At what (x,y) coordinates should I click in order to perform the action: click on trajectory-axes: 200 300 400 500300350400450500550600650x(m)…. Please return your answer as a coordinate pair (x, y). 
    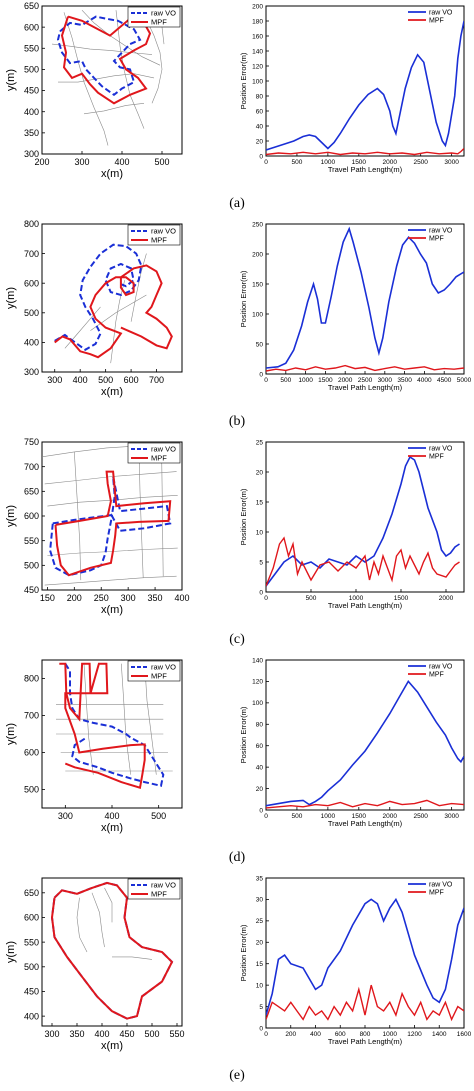
    Looking at the image, I should click on (94, 90).